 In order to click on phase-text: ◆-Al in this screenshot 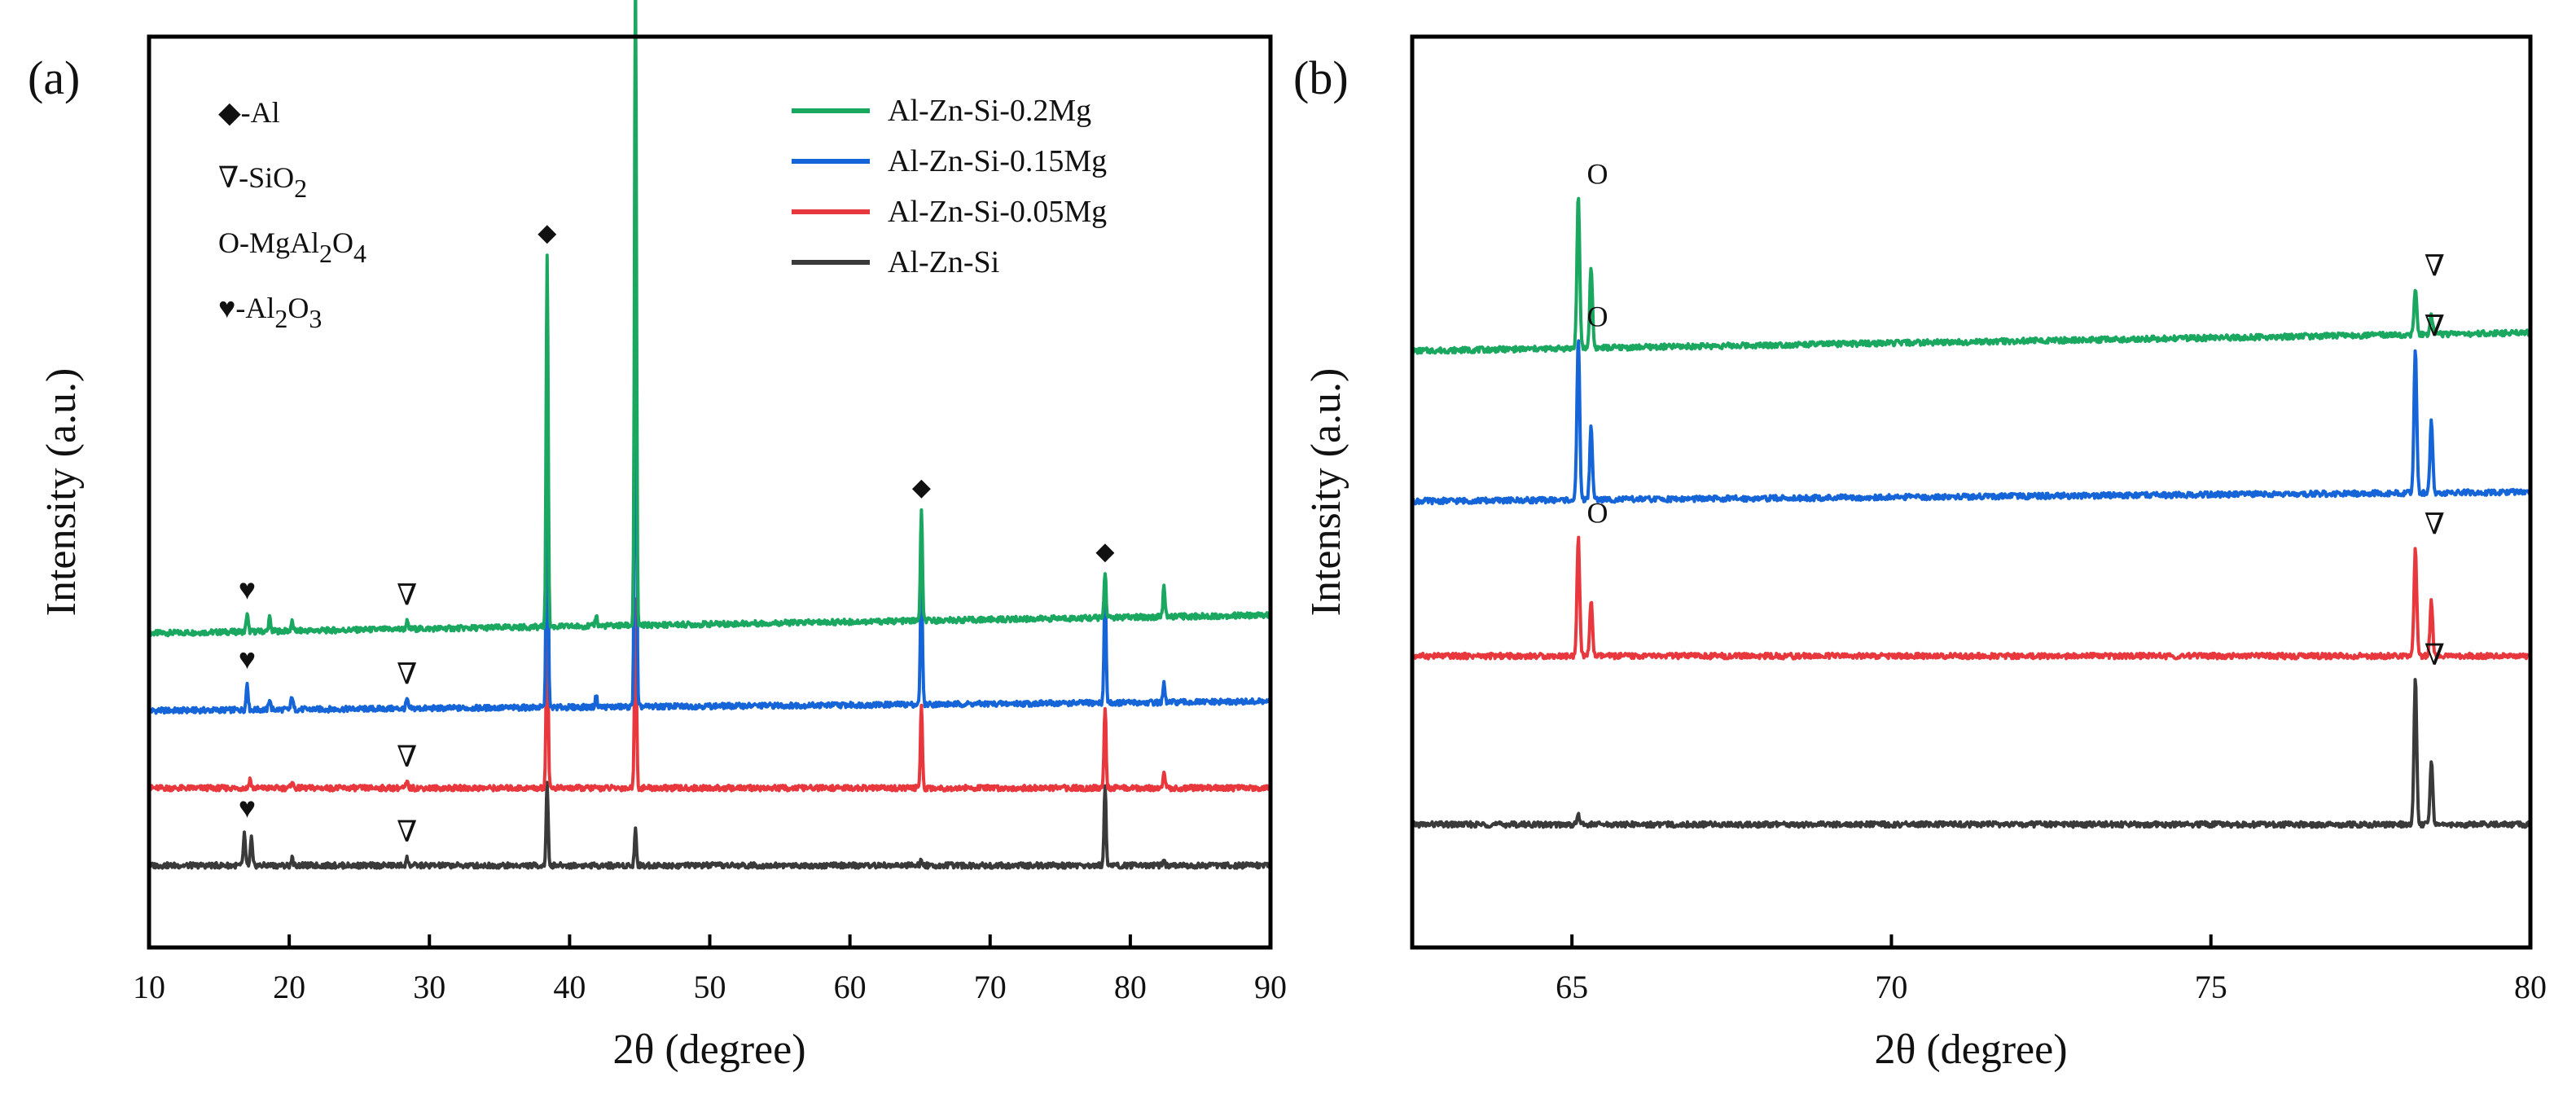, I will do `click(249, 113)`.